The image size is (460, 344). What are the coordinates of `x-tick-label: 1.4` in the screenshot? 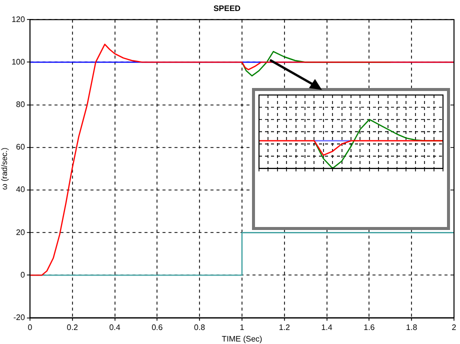 It's located at (327, 327).